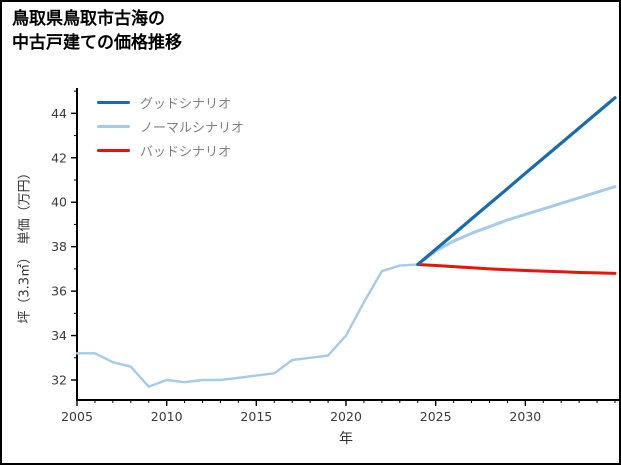 The image size is (621, 465). What do you see at coordinates (192, 128) in the screenshot?
I see `legend-label-normal: ノーマルシナリオ` at bounding box center [192, 128].